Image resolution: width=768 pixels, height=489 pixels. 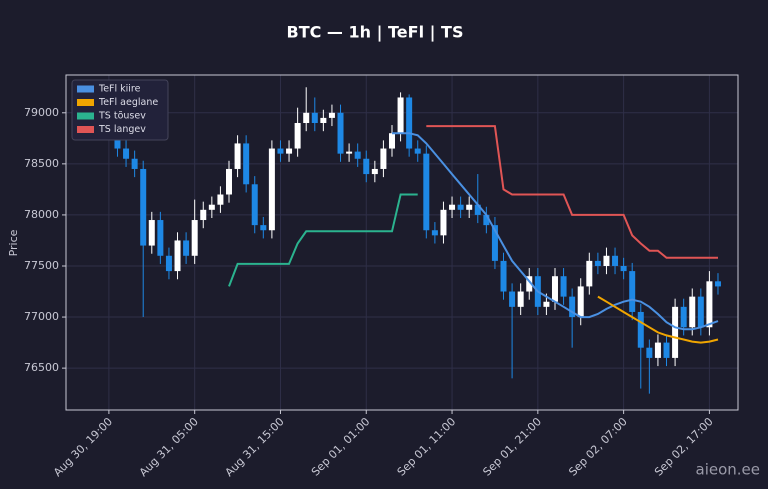 I want to click on legend: TeFl kiire TeFl aeglane TS tõusev TS langev, so click(x=120, y=110).